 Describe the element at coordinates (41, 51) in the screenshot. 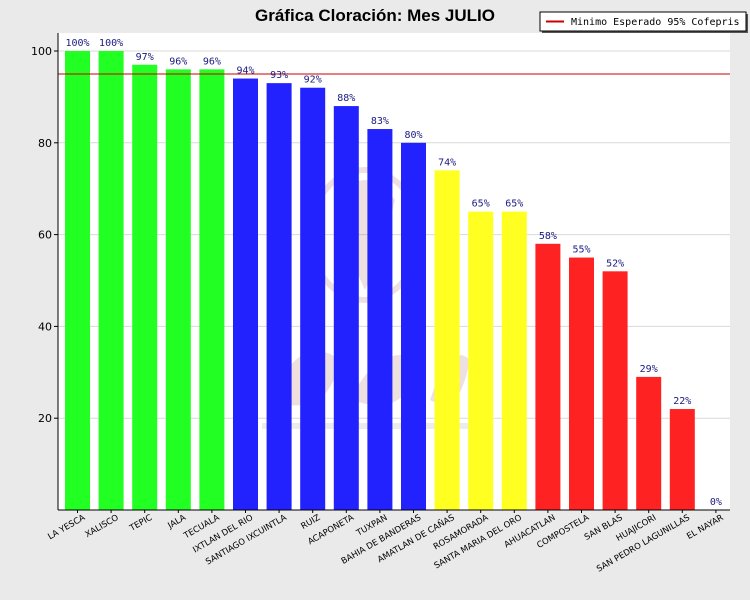

I see `y-tick-label: 100` at that location.